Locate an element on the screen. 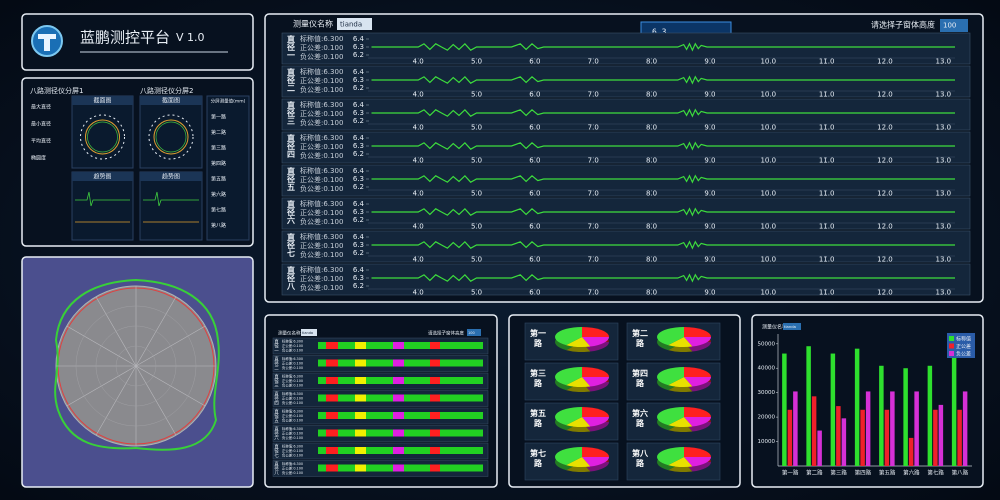 This screenshot has width=1000, height=500. strip-name: 直径二 is located at coordinates (291, 79).